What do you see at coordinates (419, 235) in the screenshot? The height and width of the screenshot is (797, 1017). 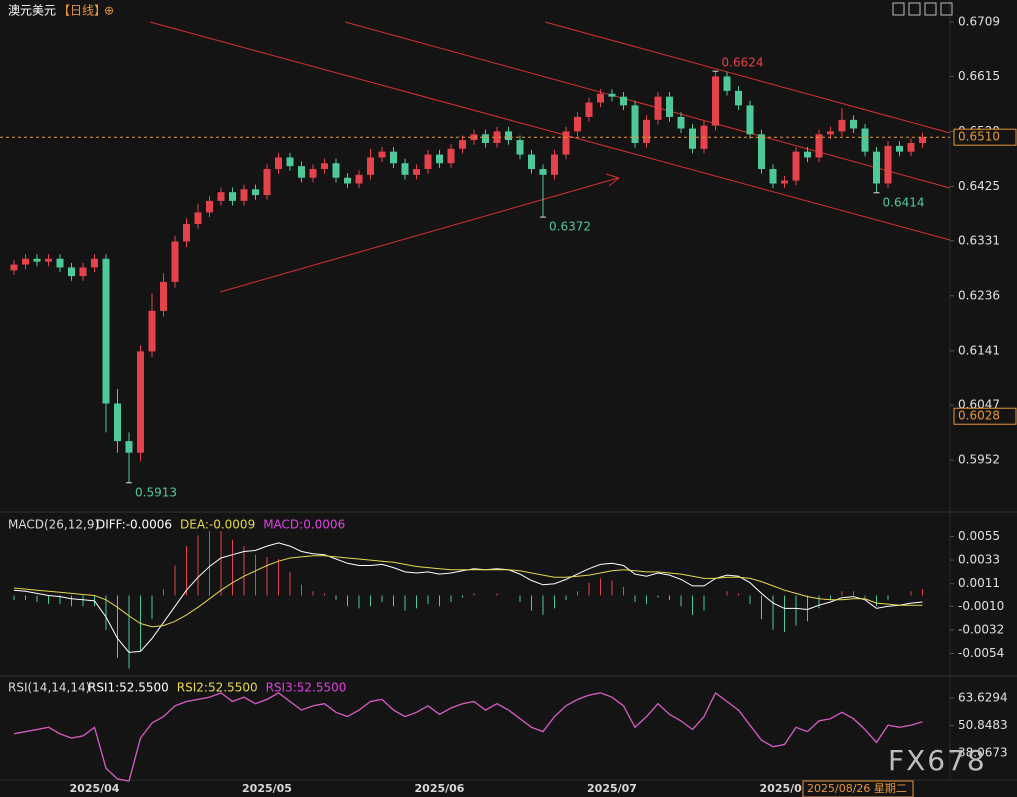 I see `trend-arrow` at bounding box center [419, 235].